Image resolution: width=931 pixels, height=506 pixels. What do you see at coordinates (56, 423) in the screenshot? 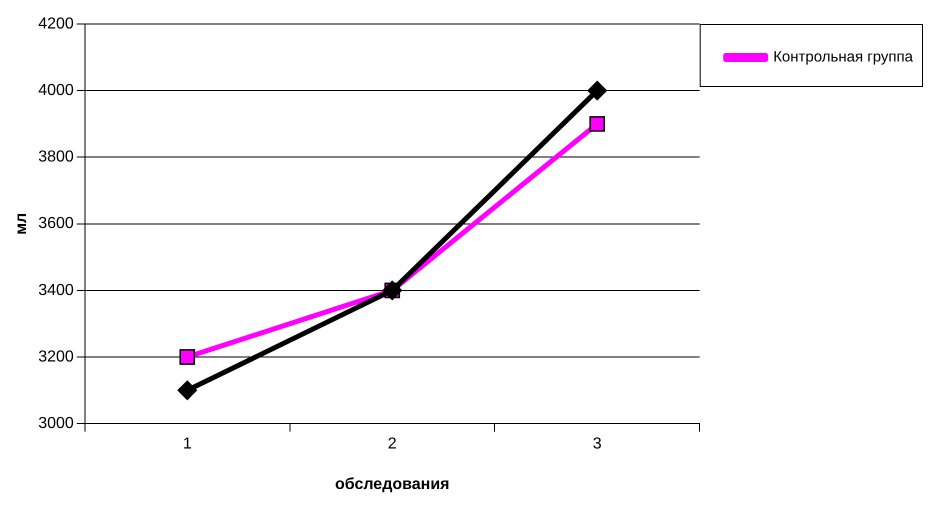
I see `y-tick-label: 3000` at bounding box center [56, 423].